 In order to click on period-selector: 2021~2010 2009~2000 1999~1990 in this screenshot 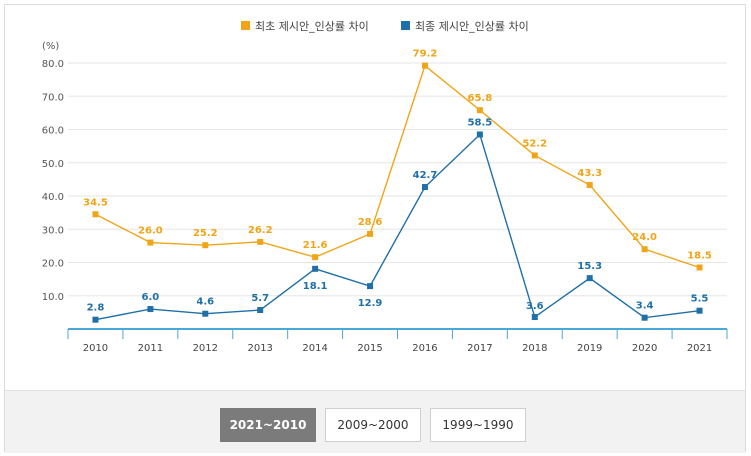, I will do `click(375, 421)`.